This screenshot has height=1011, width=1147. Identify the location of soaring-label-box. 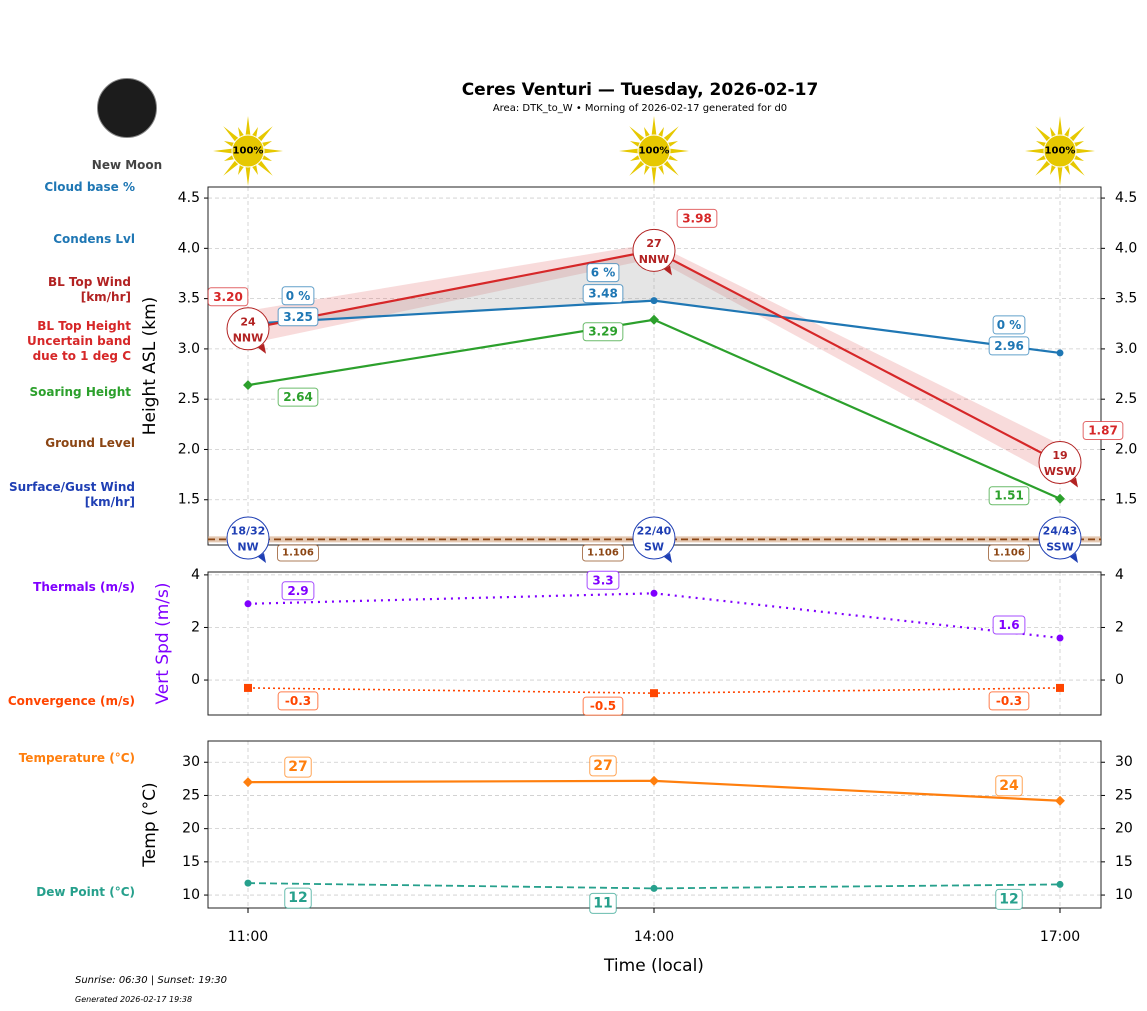
(1009, 496).